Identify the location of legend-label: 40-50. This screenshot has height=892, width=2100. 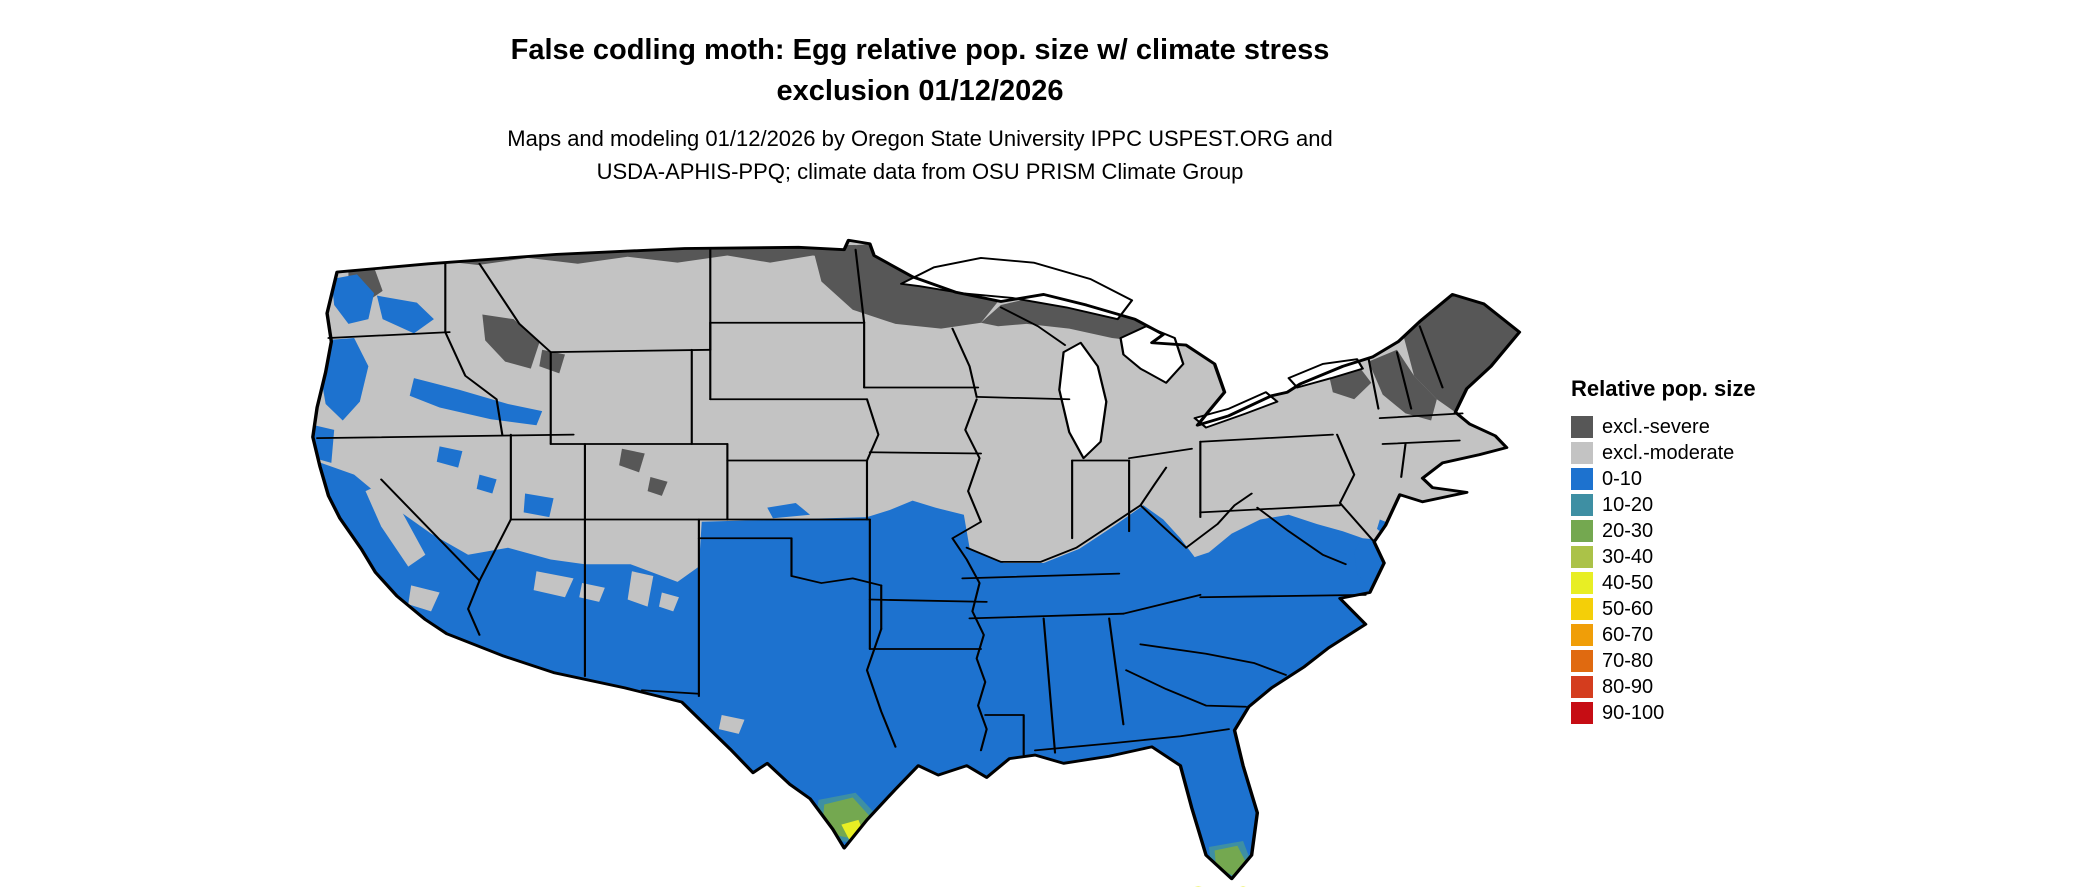
(1628, 583).